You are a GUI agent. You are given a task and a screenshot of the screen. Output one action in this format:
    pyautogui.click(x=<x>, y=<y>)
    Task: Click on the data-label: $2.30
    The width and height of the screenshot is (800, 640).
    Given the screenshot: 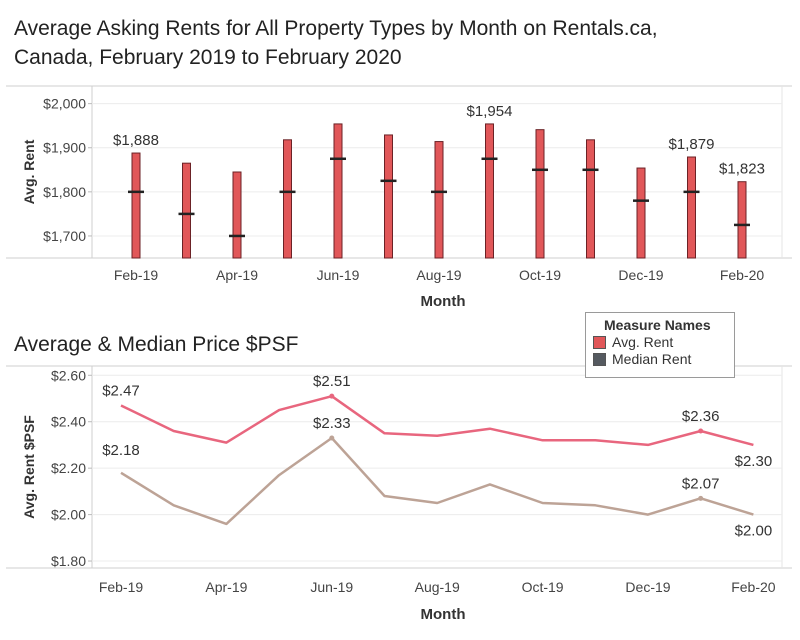 What is the action you would take?
    pyautogui.click(x=754, y=461)
    